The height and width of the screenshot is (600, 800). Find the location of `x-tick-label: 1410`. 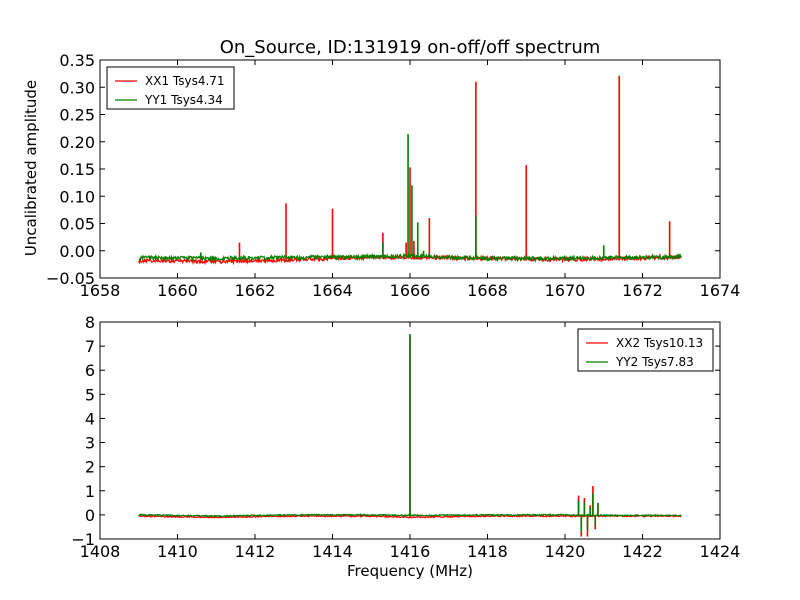

x-tick-label: 1410 is located at coordinates (177, 551).